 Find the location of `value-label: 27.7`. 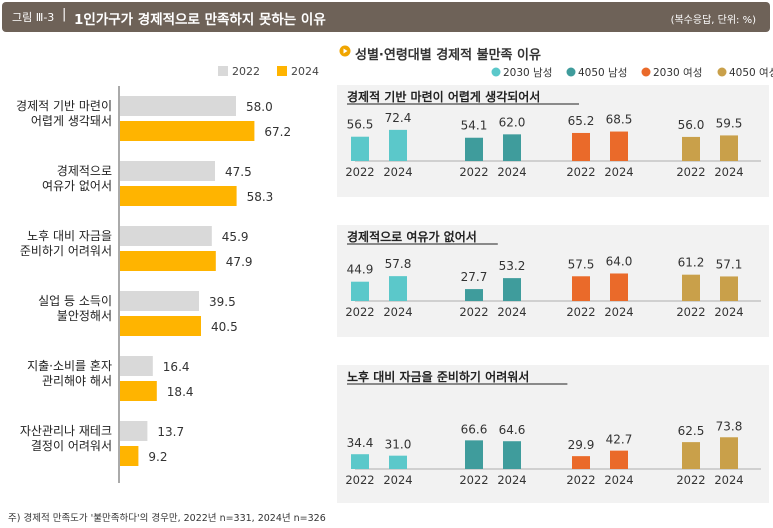

value-label: 27.7 is located at coordinates (474, 277).